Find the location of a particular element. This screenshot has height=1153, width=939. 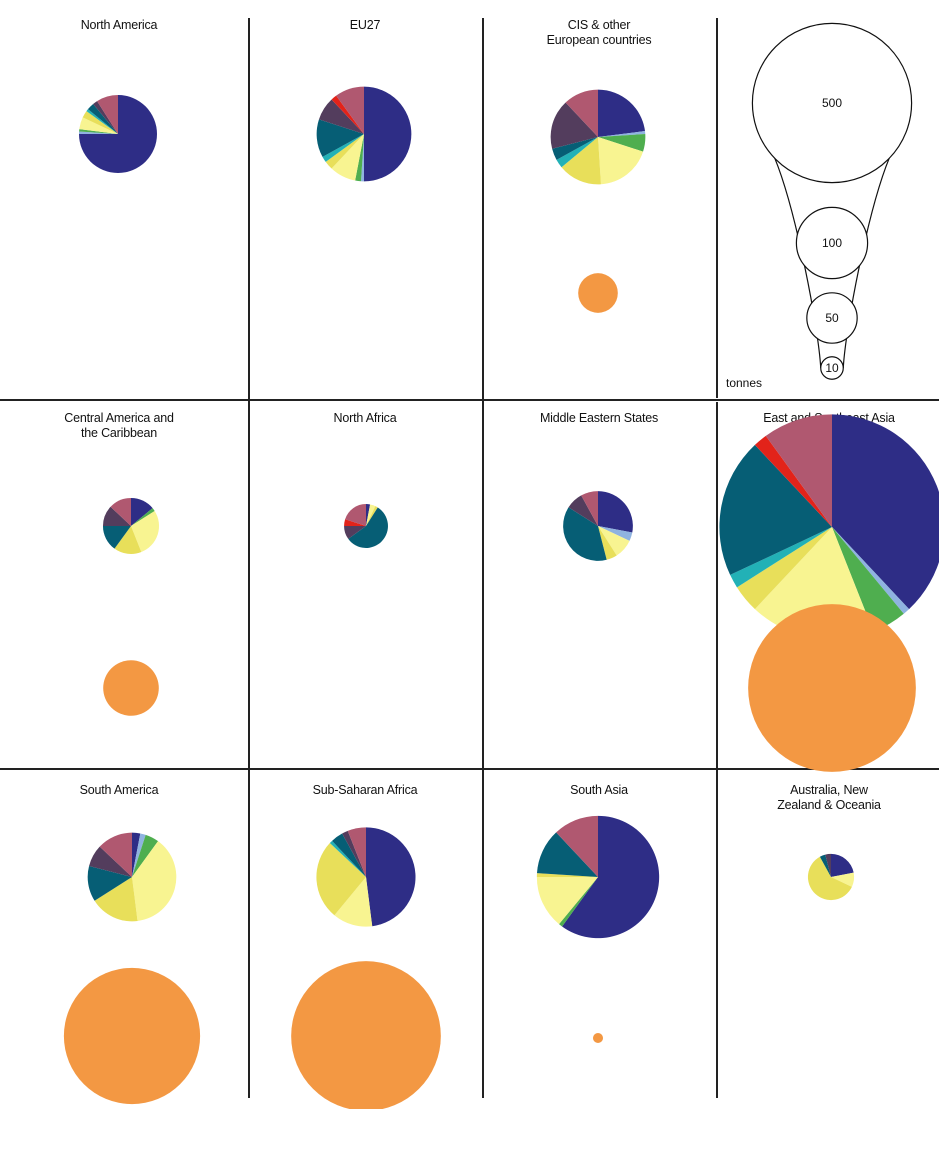

legend-funnel-outline is located at coordinates (832, 263).